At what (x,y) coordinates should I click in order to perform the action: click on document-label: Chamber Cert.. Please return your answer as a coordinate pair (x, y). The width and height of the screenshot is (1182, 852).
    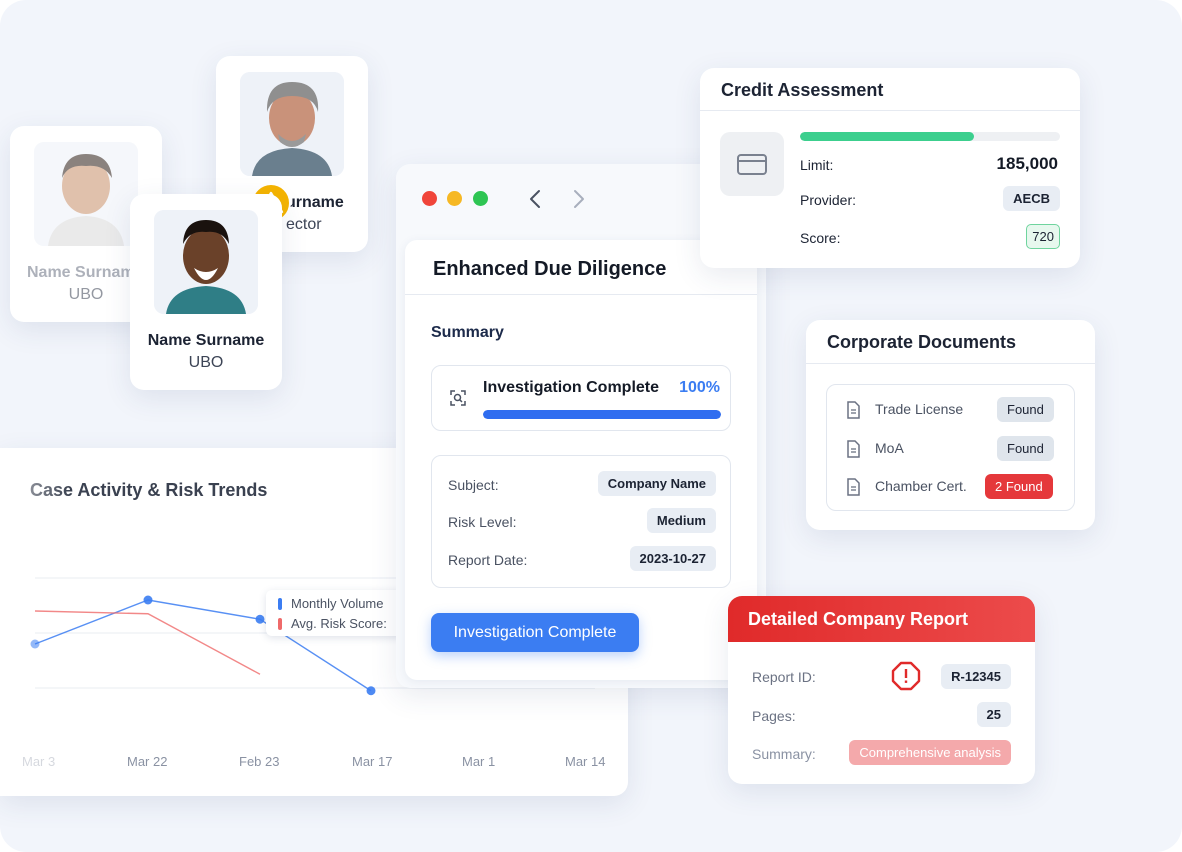
    Looking at the image, I should click on (921, 486).